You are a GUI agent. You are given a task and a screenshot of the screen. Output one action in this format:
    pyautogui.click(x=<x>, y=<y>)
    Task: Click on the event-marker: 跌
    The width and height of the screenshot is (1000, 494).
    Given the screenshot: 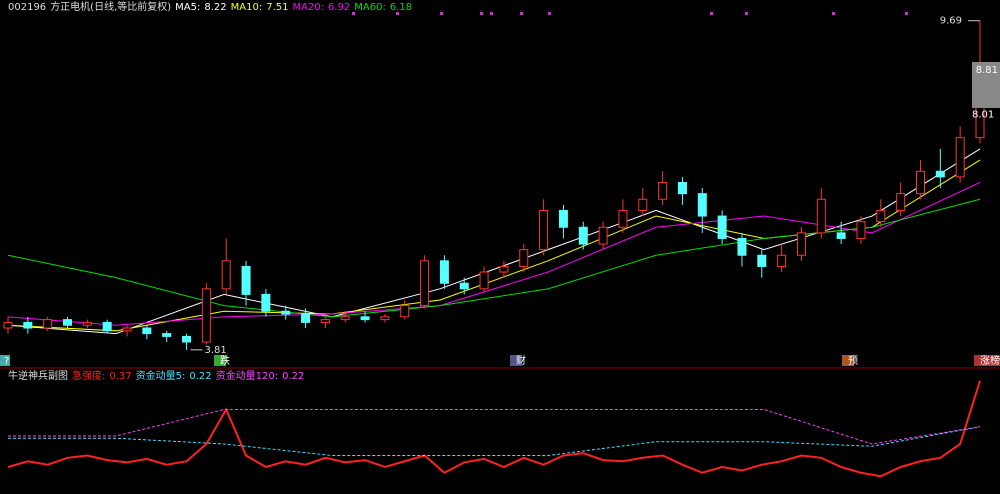 What is the action you would take?
    pyautogui.click(x=225, y=360)
    